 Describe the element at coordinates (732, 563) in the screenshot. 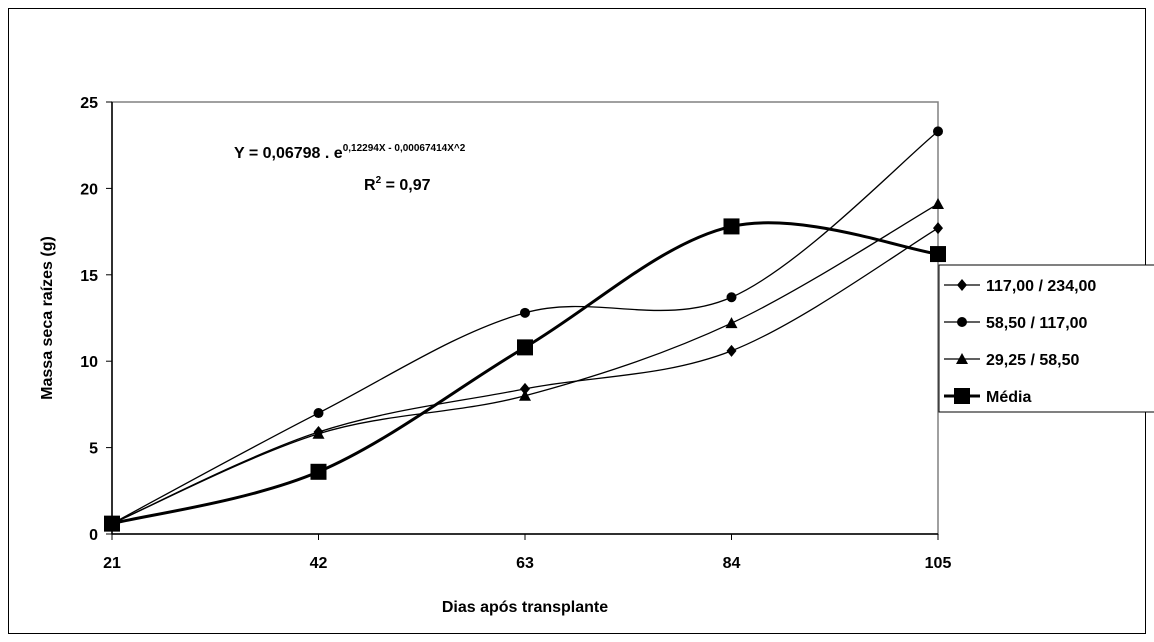

I see `x-tick-label: 84` at that location.